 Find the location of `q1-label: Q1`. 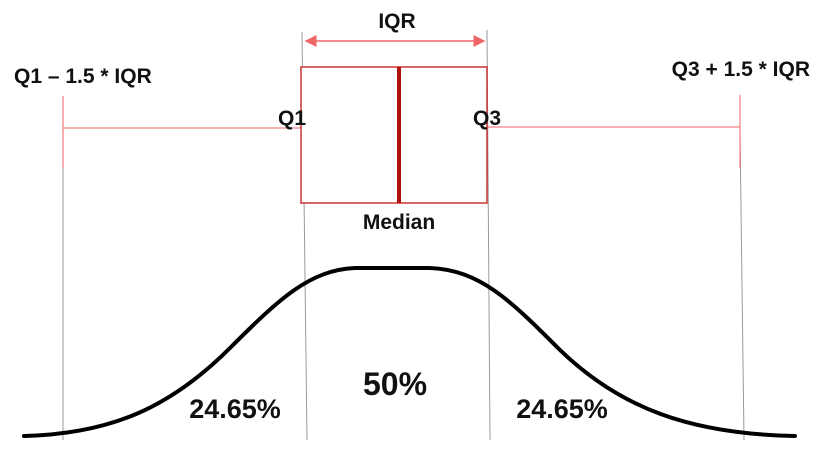

q1-label: Q1 is located at coordinates (292, 118).